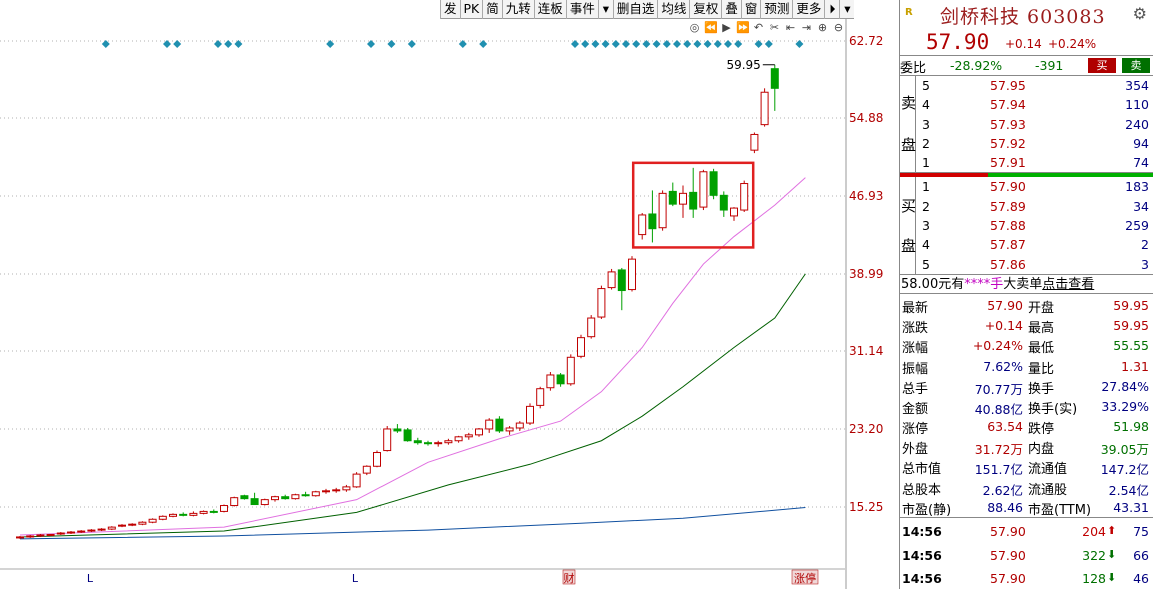 The height and width of the screenshot is (589, 1153). I want to click on bid-row: 5 57.86 3, so click(1026, 264).